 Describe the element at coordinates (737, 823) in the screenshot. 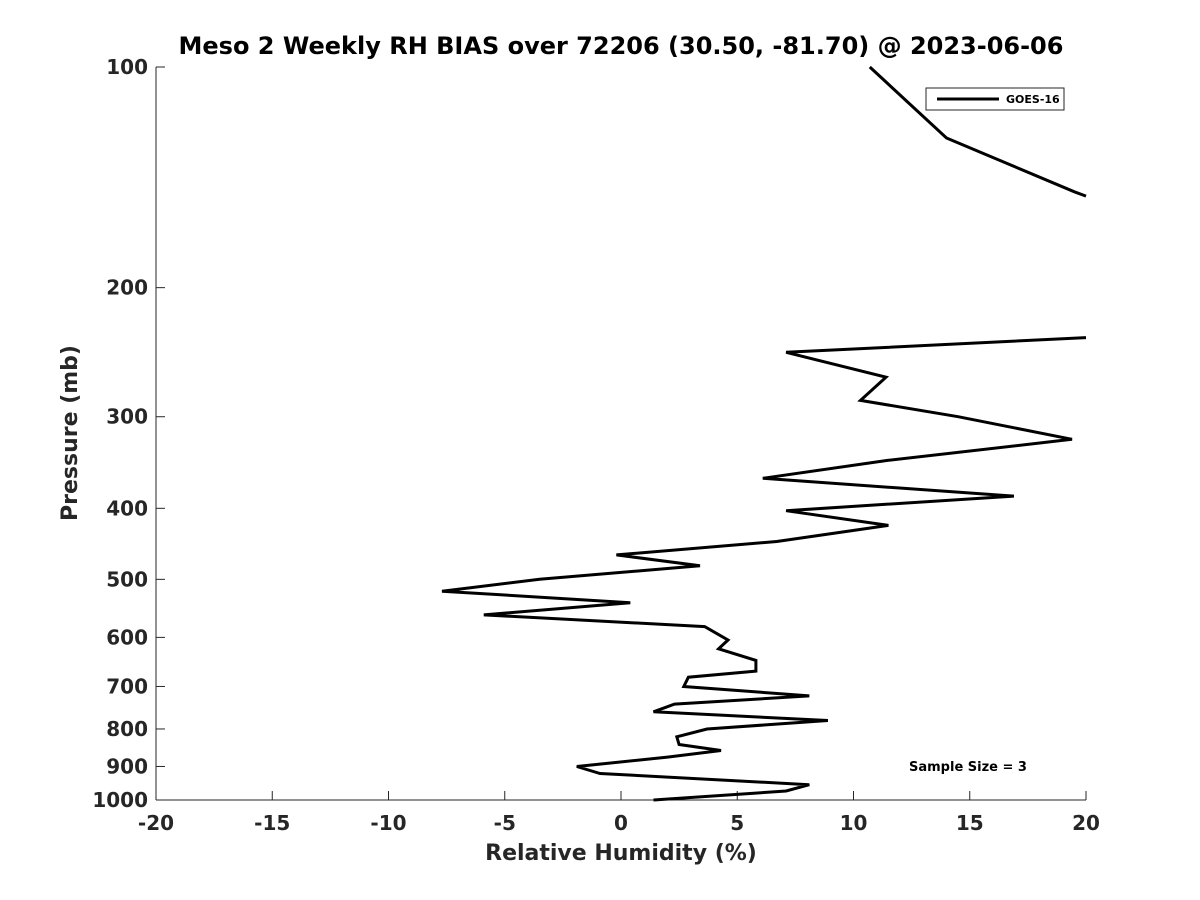

I see `x-tick-label: 5` at that location.